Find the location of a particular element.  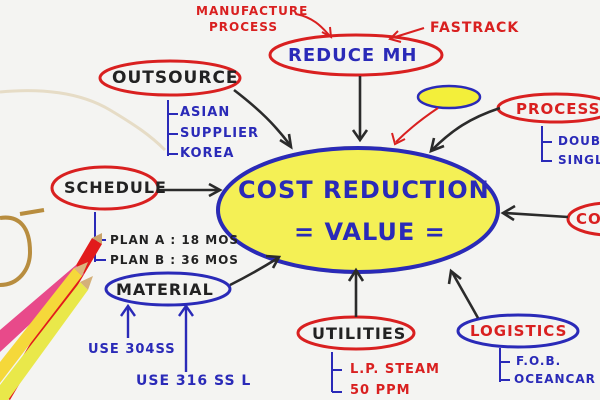

utilities-title: UTILITIES is located at coordinates (359, 333).